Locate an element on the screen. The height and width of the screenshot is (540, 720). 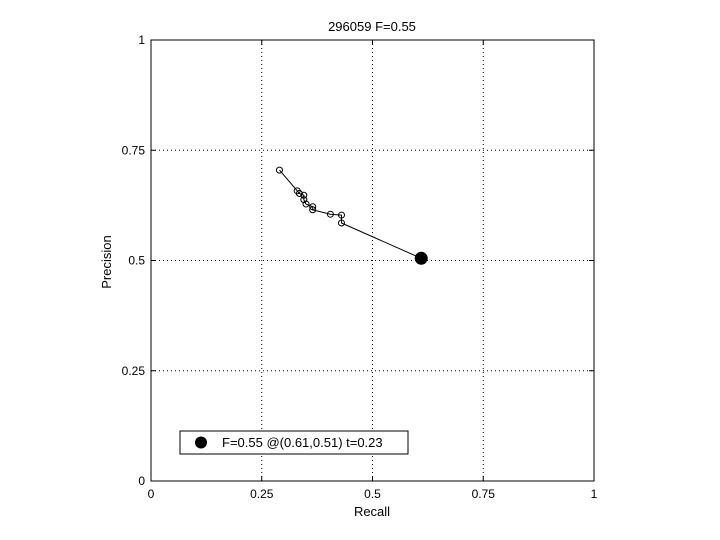
x-tick-label: 0.5 is located at coordinates (372, 494).